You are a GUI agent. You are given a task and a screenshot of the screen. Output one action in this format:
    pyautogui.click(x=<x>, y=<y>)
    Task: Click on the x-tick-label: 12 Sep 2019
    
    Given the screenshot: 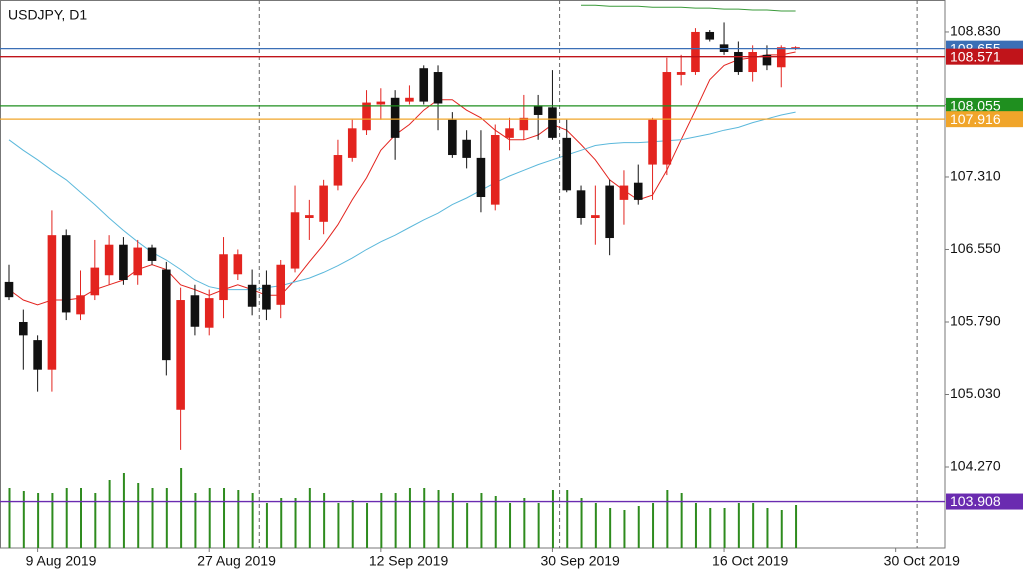 What is the action you would take?
    pyautogui.click(x=409, y=561)
    